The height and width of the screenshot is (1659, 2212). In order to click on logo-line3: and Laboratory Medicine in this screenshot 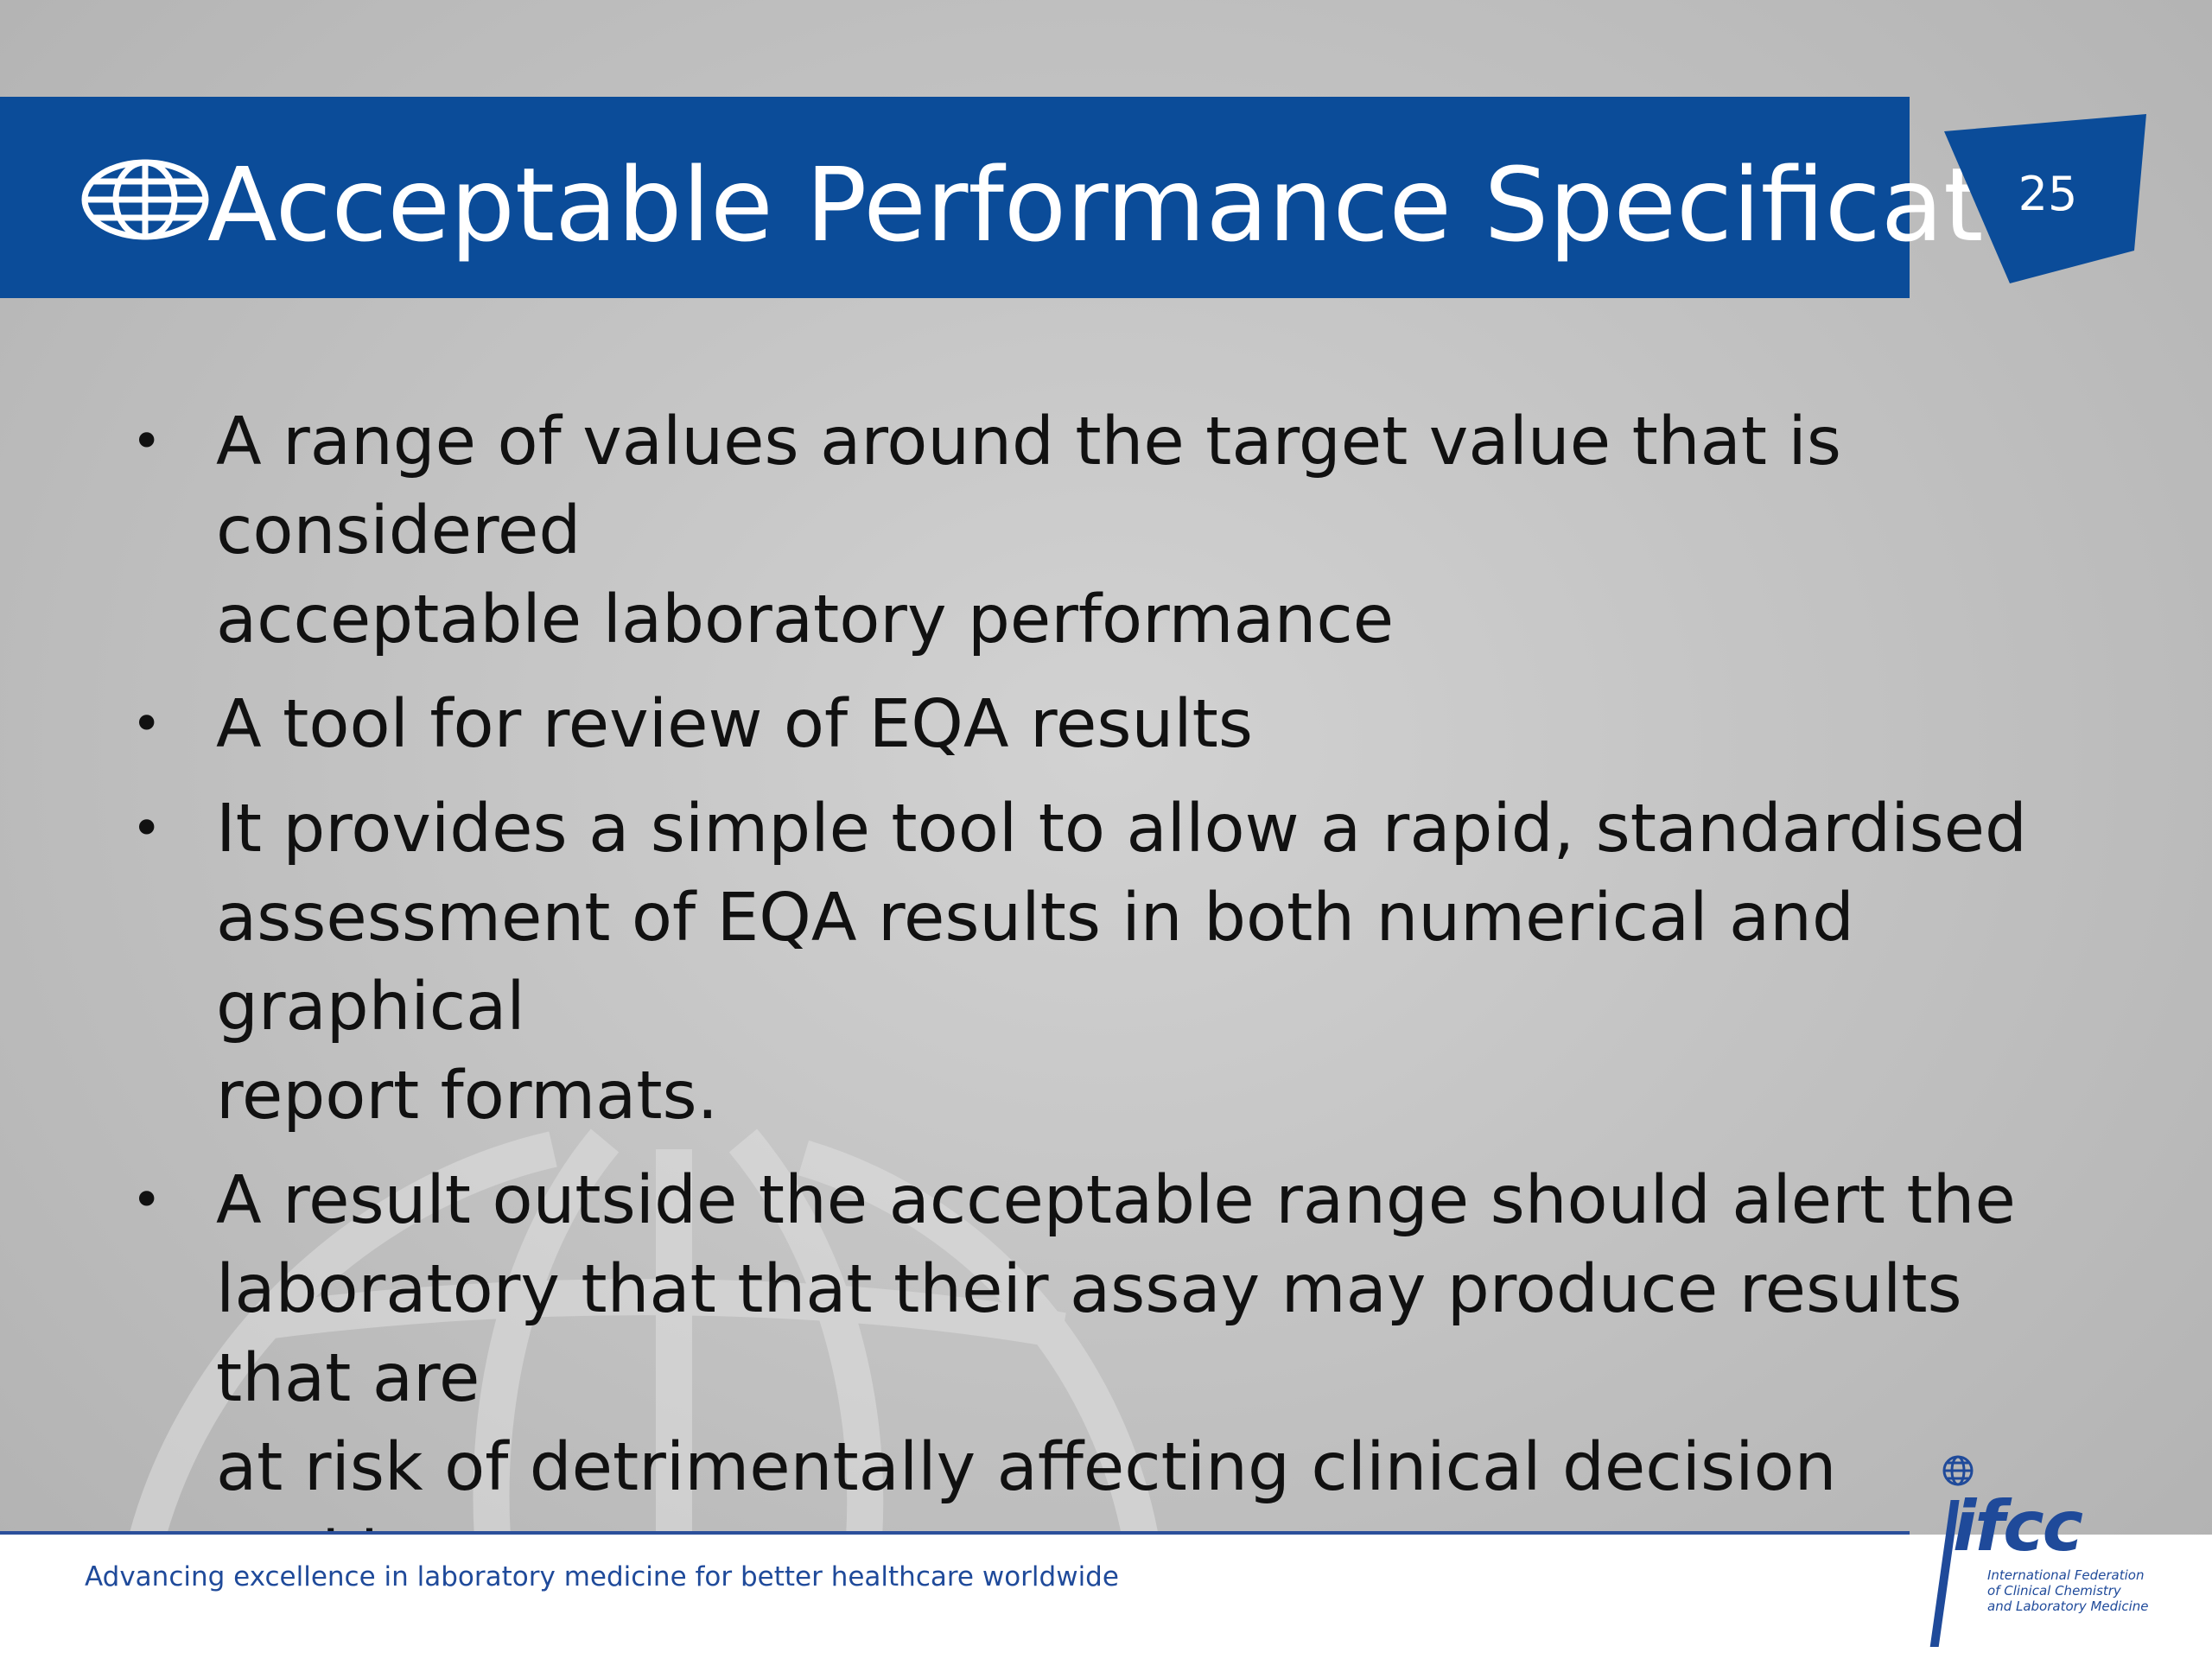, I will do `click(2067, 1606)`.